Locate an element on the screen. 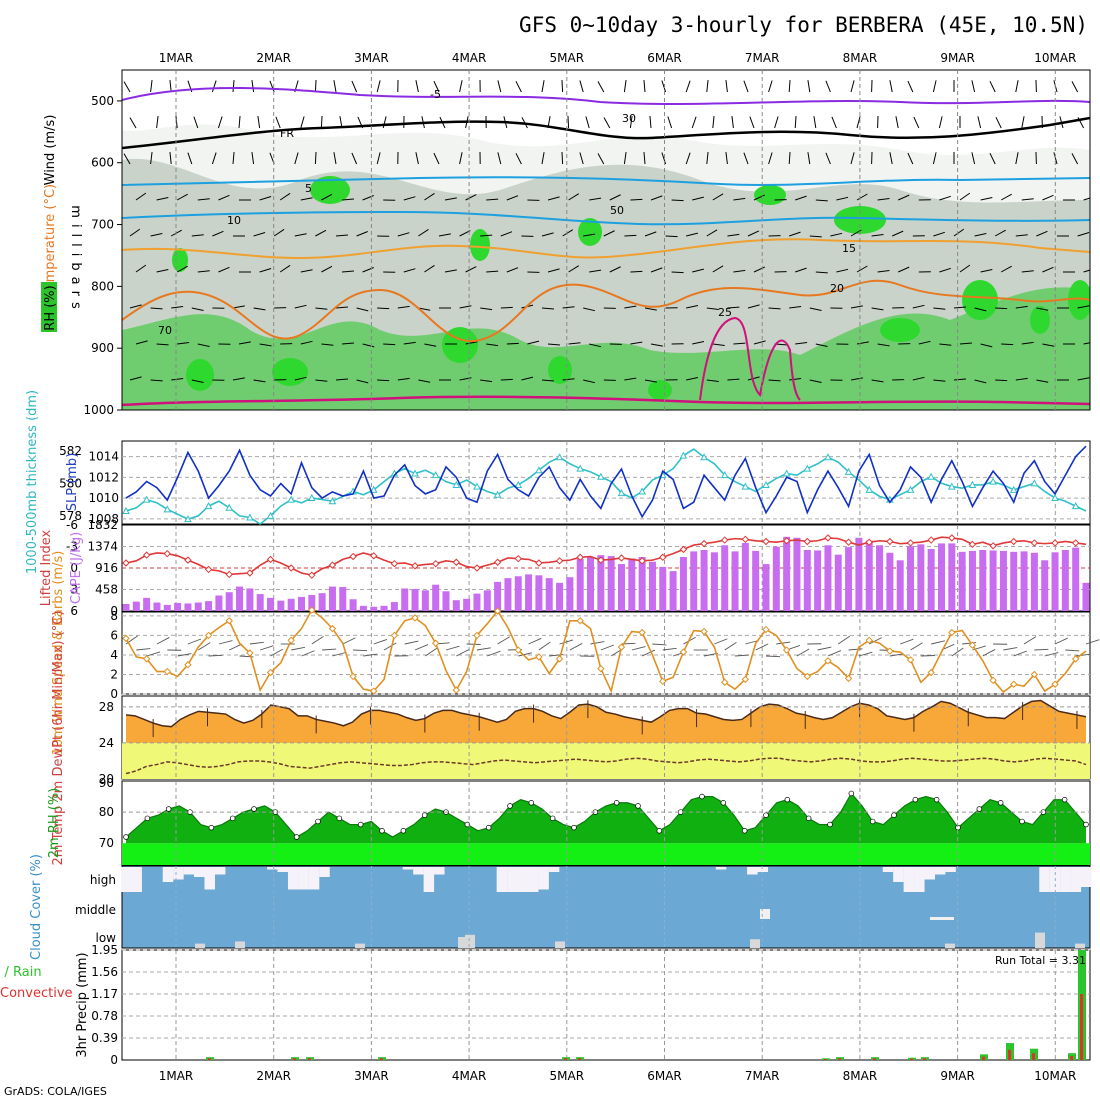  wind10m-speed-series is located at coordinates (604, 650).